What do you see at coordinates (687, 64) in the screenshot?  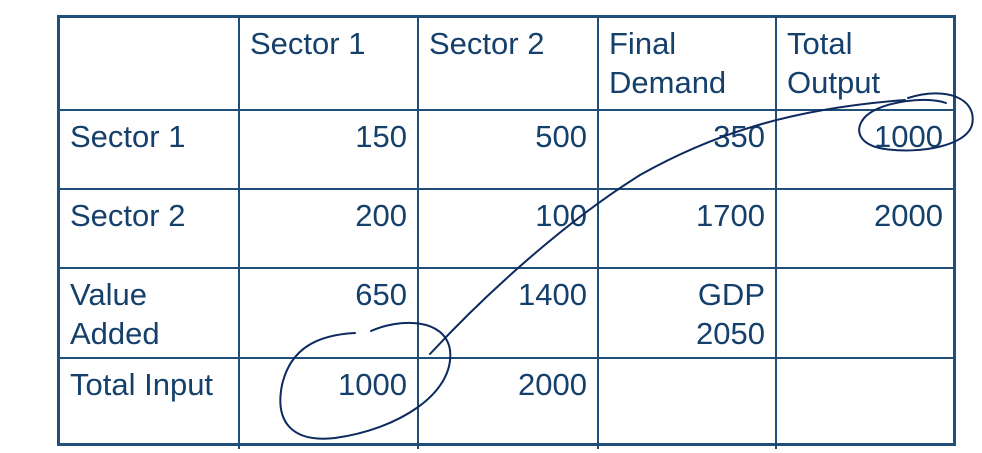 I see `header-final-demand: Final Demand` at bounding box center [687, 64].